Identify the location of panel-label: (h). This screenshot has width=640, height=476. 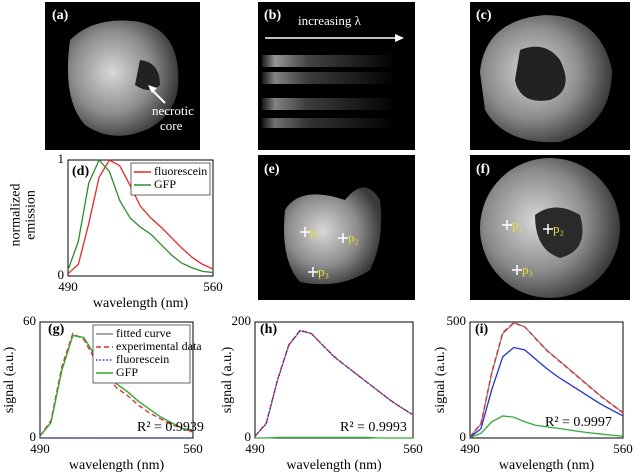
(268, 329).